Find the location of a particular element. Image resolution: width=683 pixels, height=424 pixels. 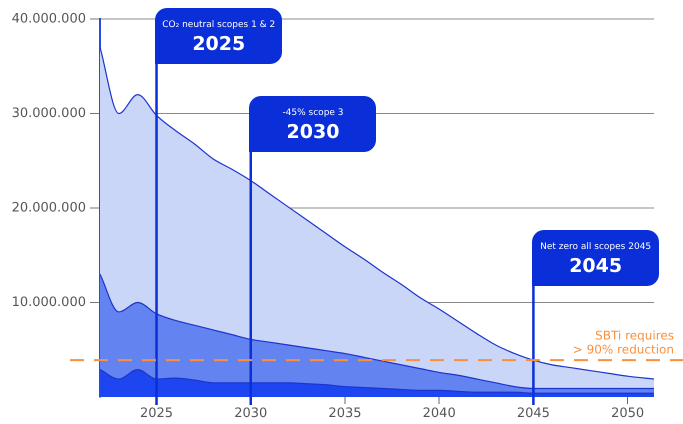

callout-box: CO₂ neutral scopes 1 & 2 2025 is located at coordinates (218, 36).